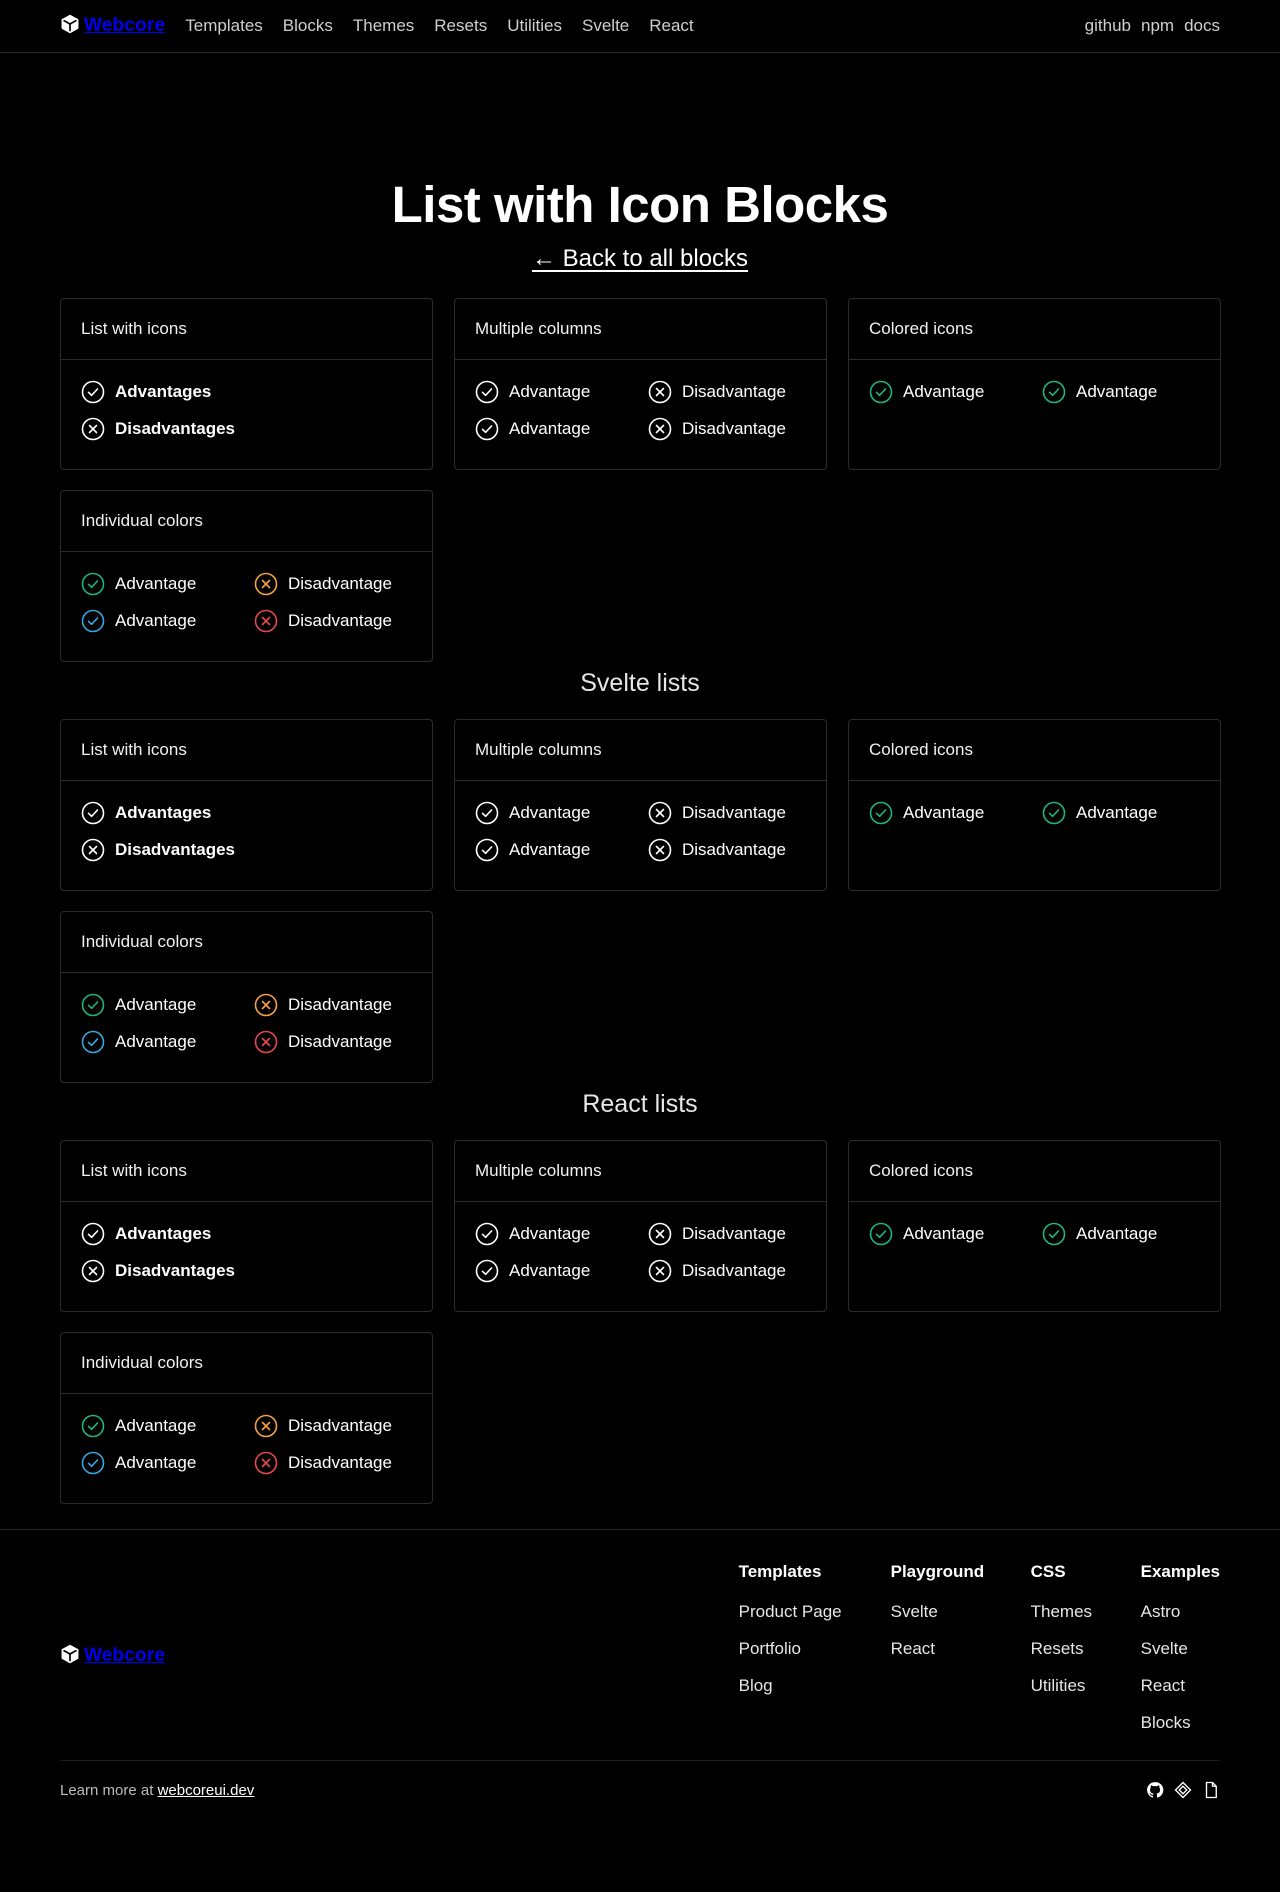 The height and width of the screenshot is (1892, 1280). What do you see at coordinates (961, 1650) in the screenshot?
I see `footer-col-playground: Playground Svelte React` at bounding box center [961, 1650].